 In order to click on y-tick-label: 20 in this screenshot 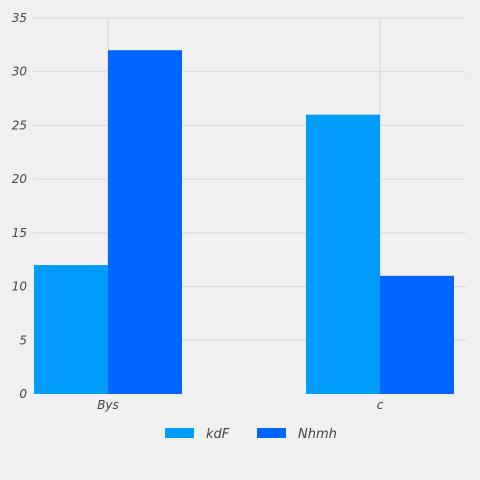, I will do `click(20, 179)`.